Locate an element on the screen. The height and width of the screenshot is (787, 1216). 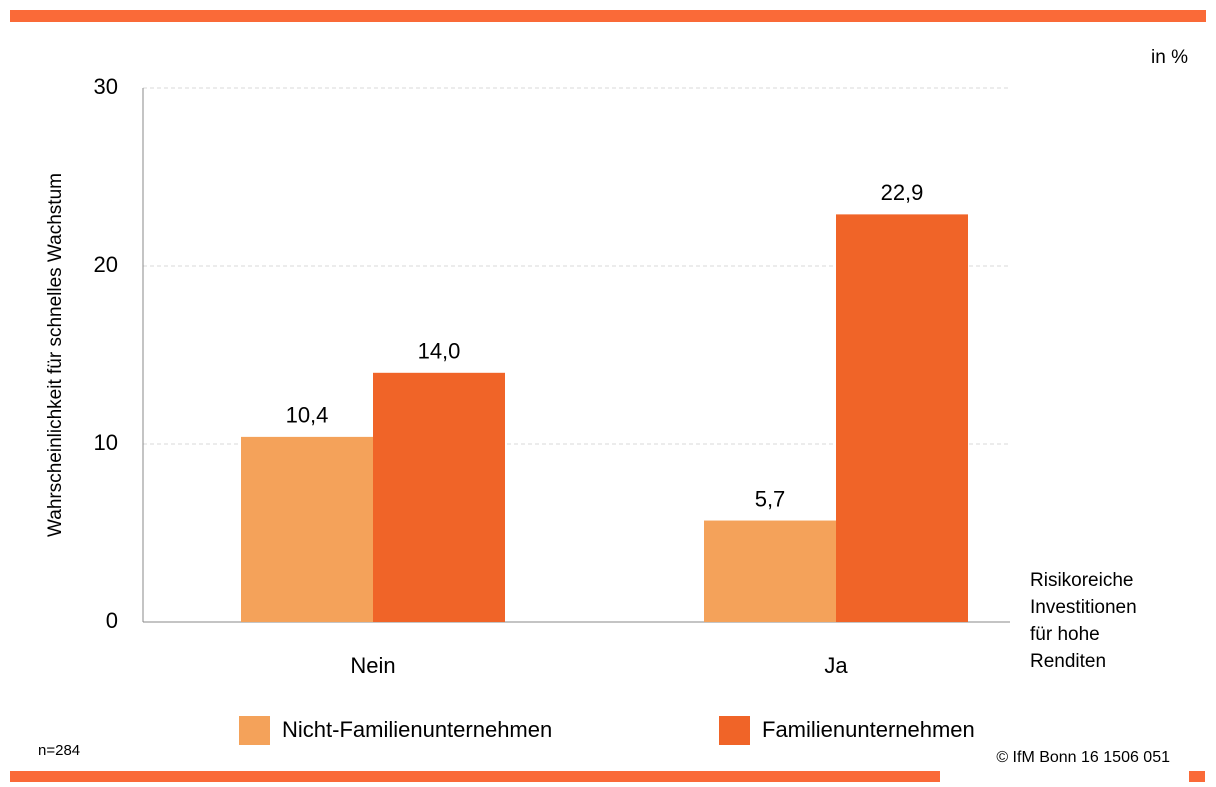
y-tick-label: 20 is located at coordinates (106, 264).